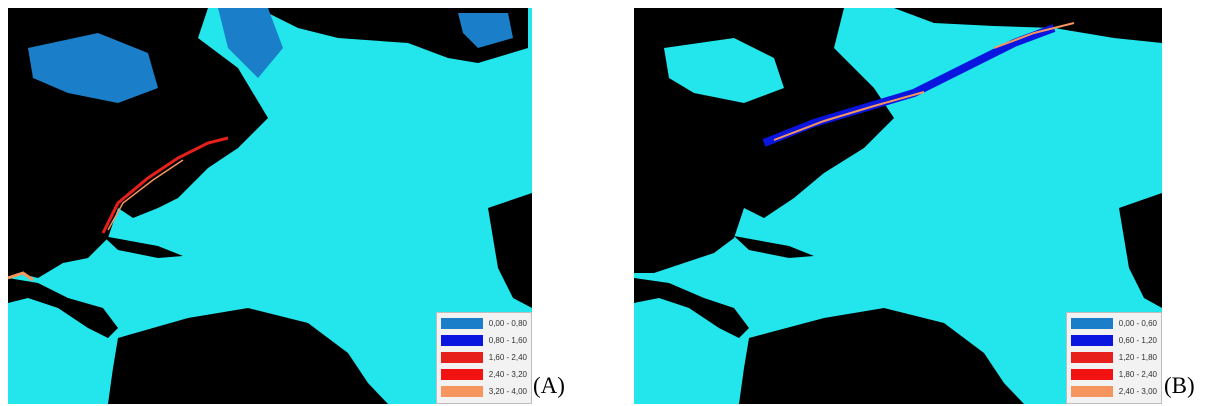 The height and width of the screenshot is (406, 1207). I want to click on legend-label: 2,40 - 3,00, so click(1137, 391).